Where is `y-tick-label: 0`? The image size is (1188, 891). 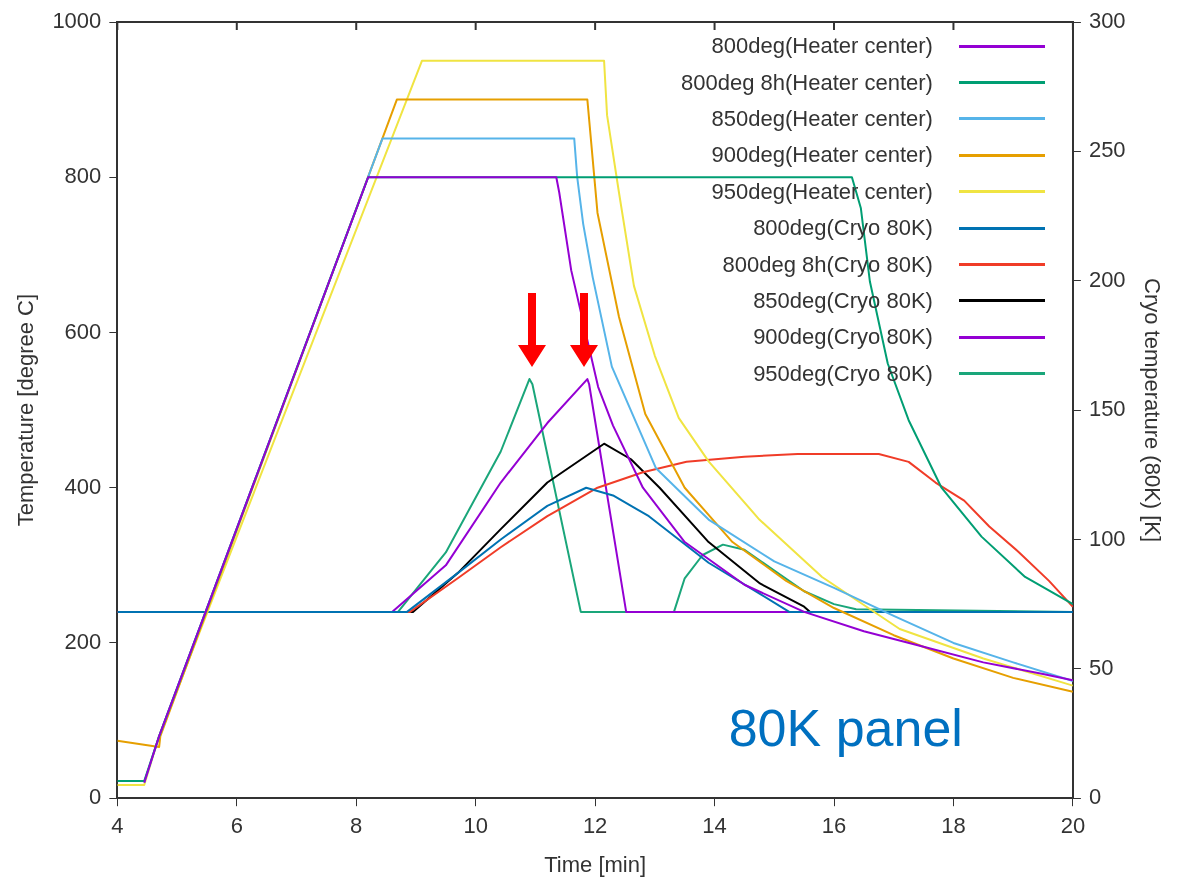 y-tick-label: 0 is located at coordinates (95, 797).